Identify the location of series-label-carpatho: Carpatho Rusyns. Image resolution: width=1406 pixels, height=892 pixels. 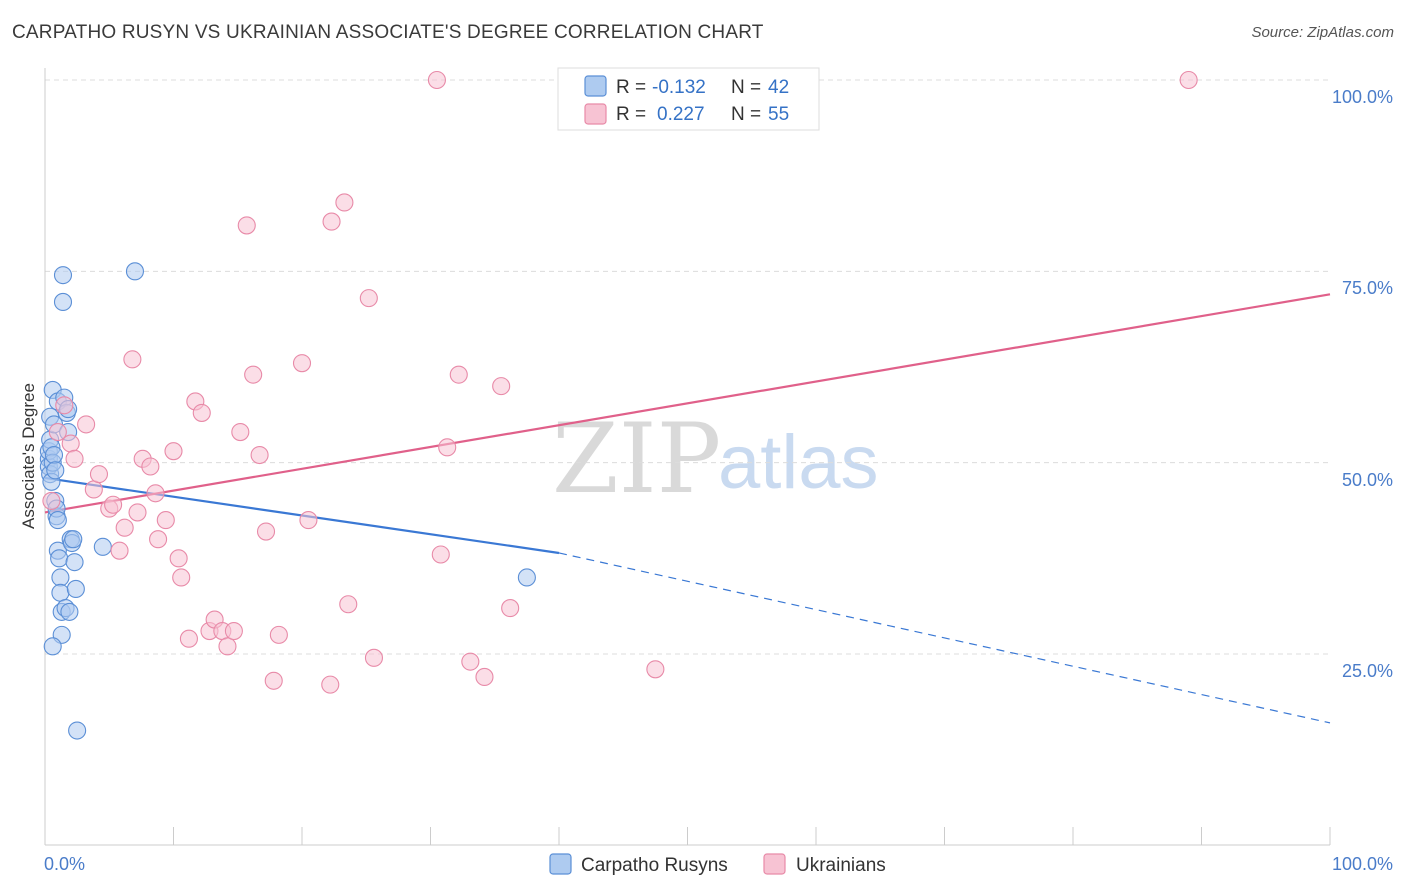
(654, 865).